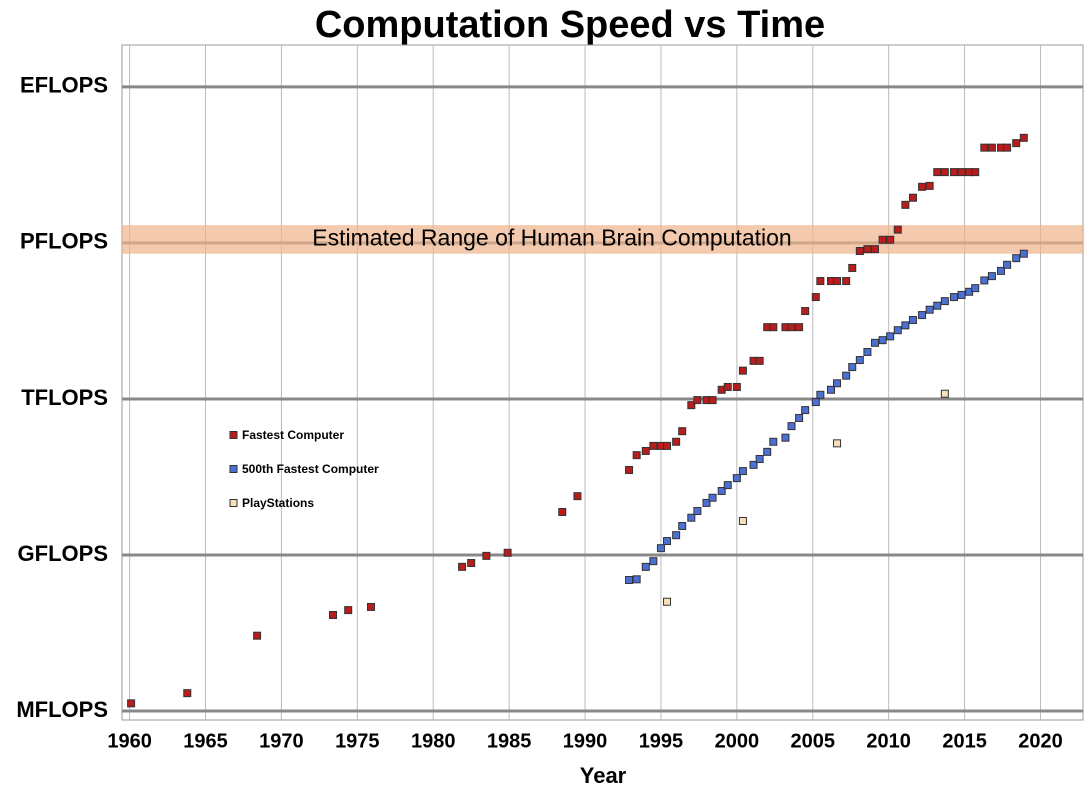 This screenshot has width=1092, height=797. What do you see at coordinates (205, 741) in the screenshot?
I see `x-tick-label: 1965` at bounding box center [205, 741].